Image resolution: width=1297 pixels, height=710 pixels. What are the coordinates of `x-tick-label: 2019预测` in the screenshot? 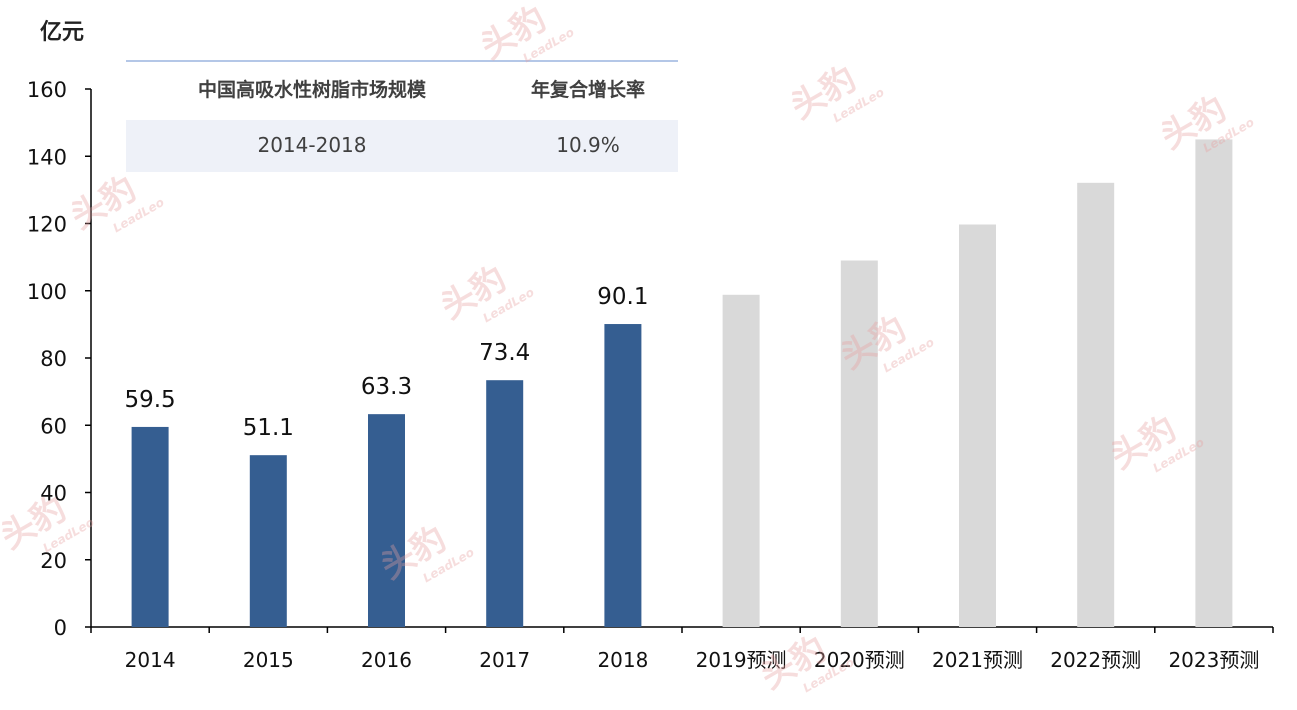 It's located at (741, 660).